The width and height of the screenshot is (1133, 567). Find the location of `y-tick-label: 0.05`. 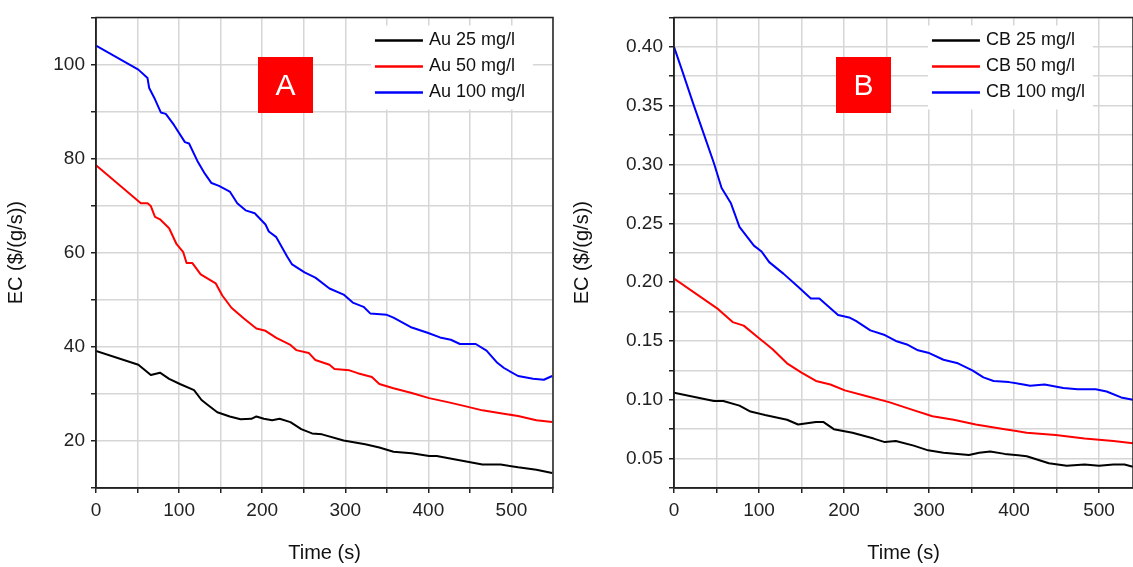

y-tick-label: 0.05 is located at coordinates (644, 457).